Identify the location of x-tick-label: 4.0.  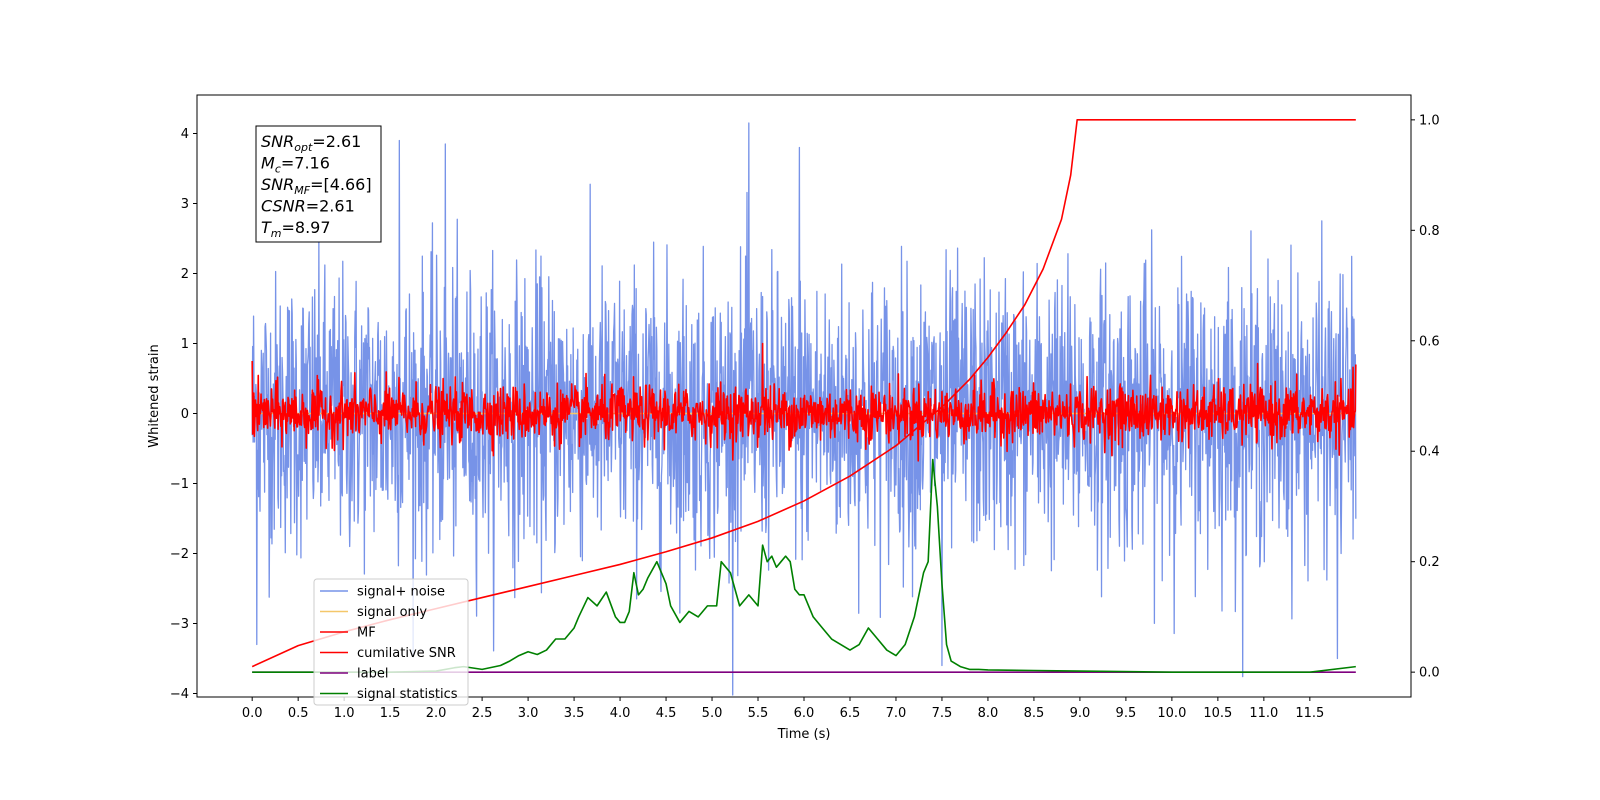
(620, 713).